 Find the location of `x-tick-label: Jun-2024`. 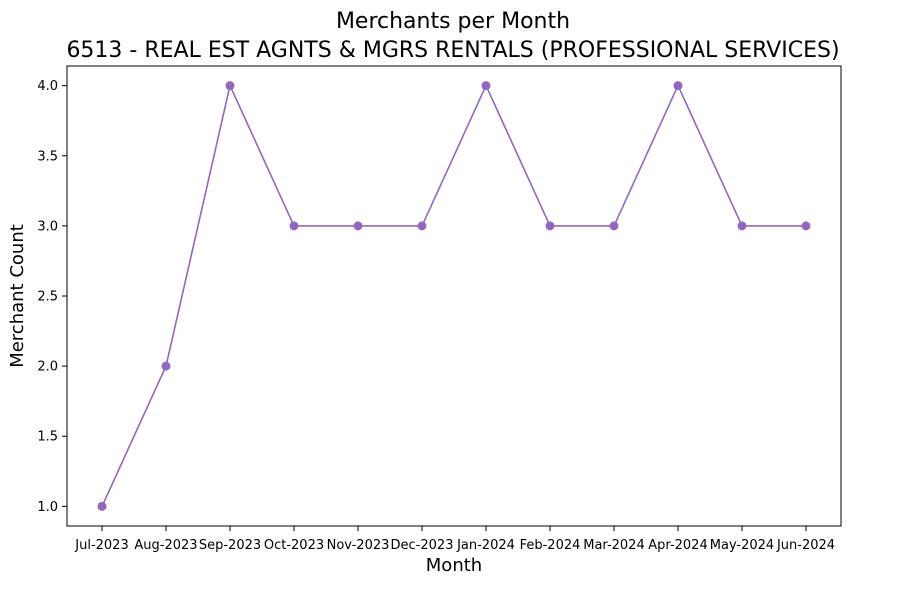

x-tick-label: Jun-2024 is located at coordinates (805, 545).